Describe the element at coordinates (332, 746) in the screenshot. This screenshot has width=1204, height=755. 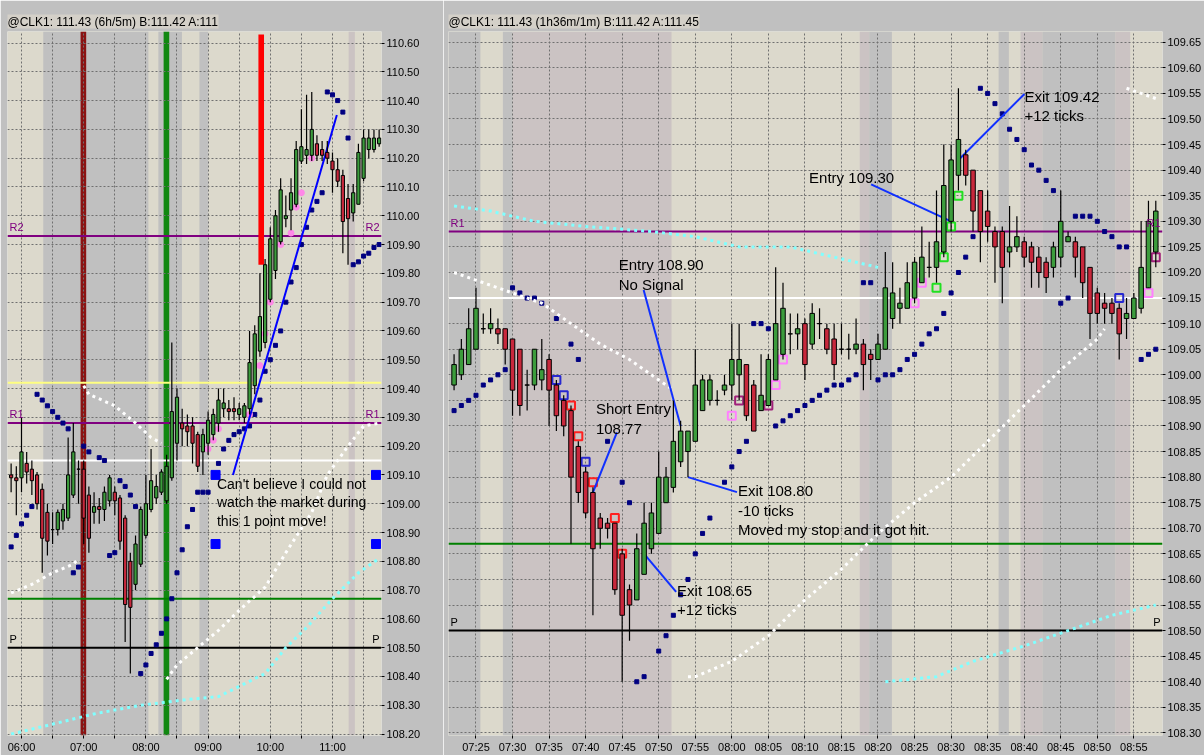
I see `x-tick-label: 11:00` at that location.